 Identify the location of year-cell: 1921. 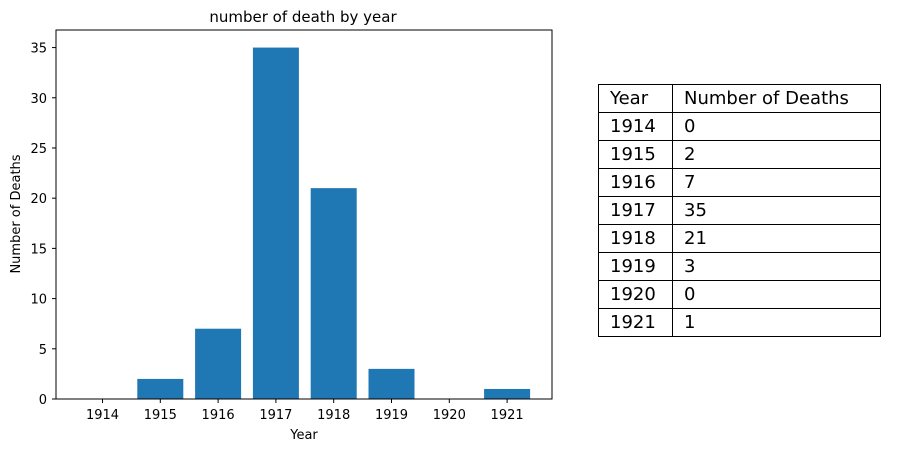
(635, 322).